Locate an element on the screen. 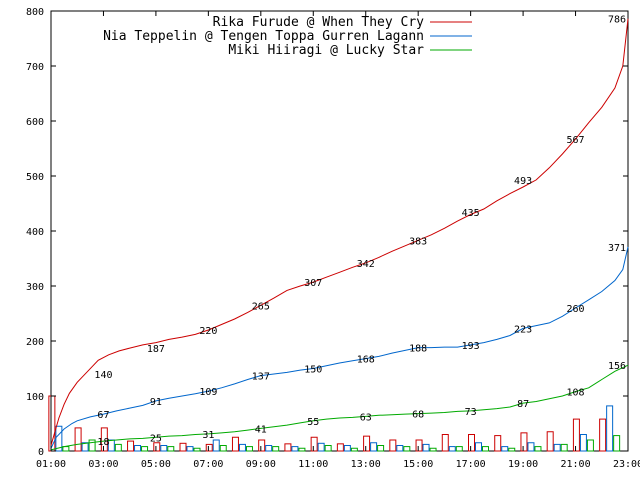 This screenshot has height=480, width=640. x-tick-label: 05:00 is located at coordinates (156, 464).